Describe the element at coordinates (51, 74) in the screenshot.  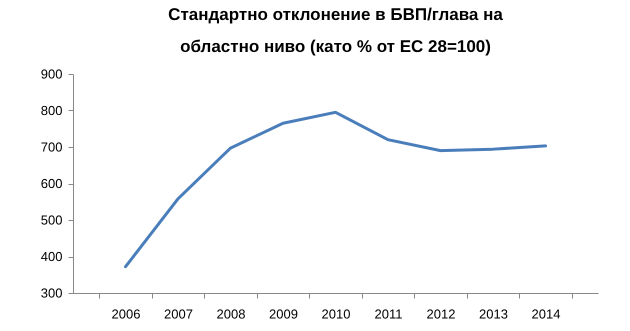
I see `y-tick-label: 900` at that location.